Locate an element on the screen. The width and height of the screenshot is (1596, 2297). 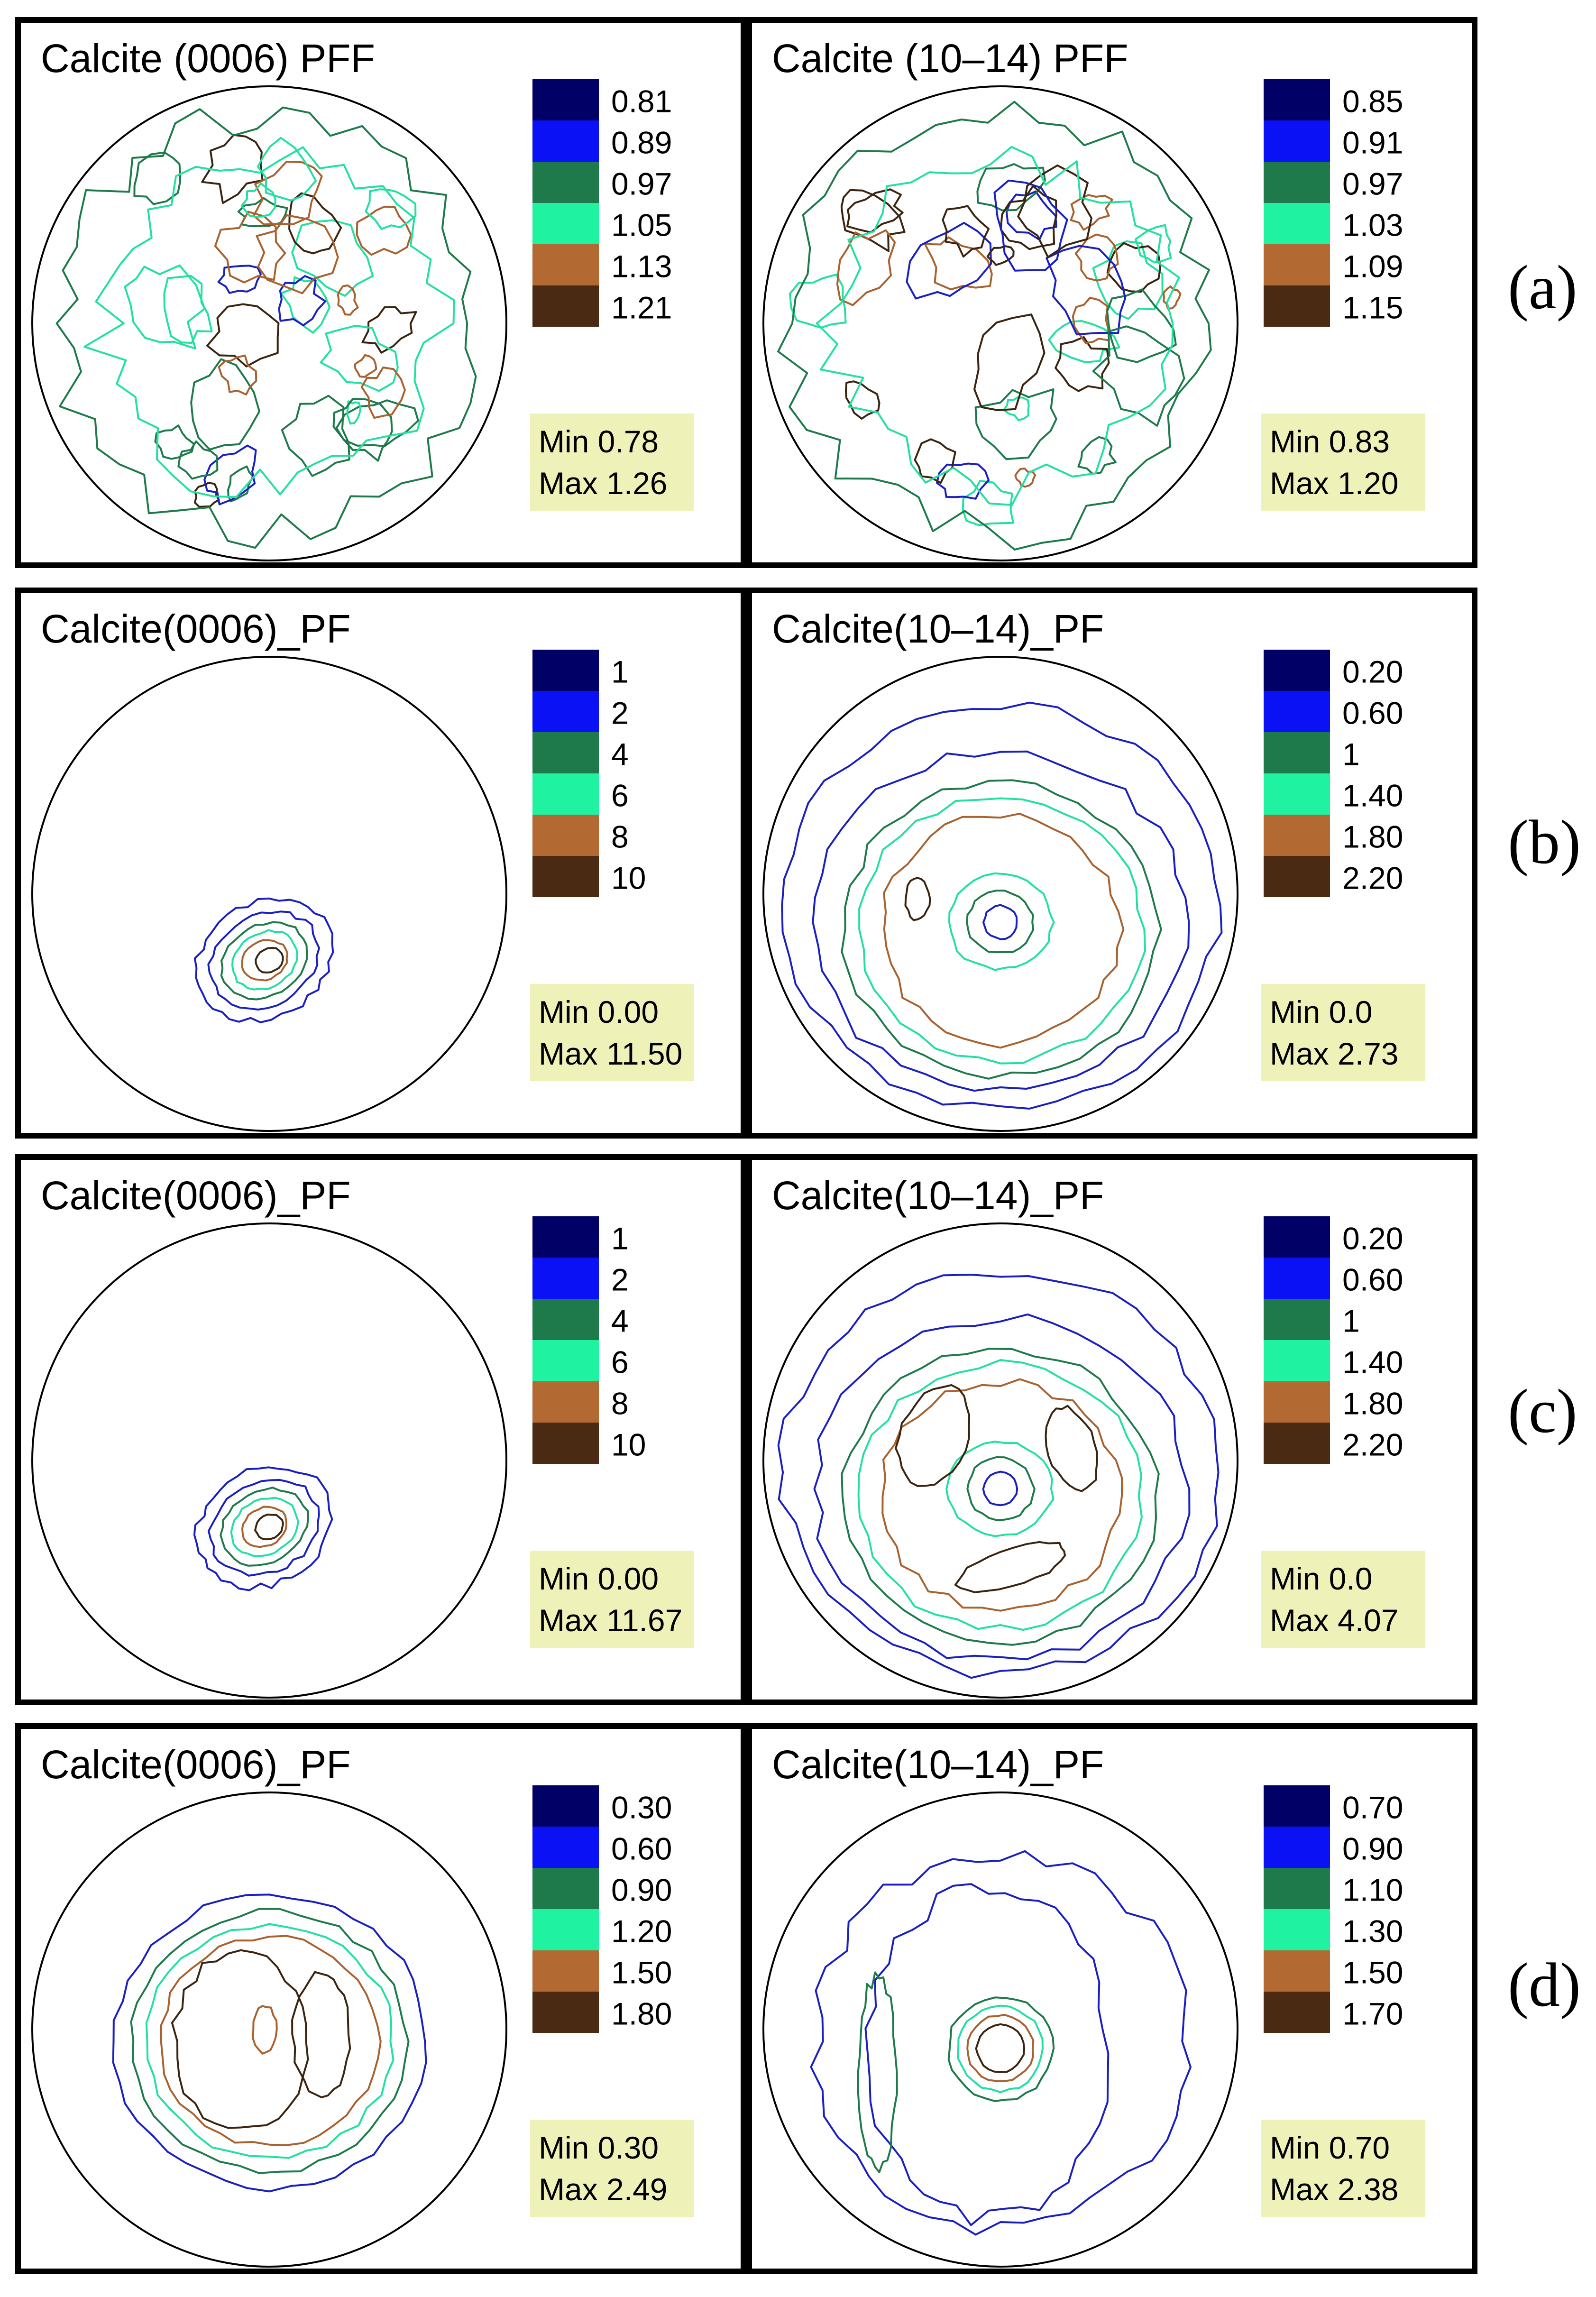
legend-label-4: 1.03 is located at coordinates (1372, 225).